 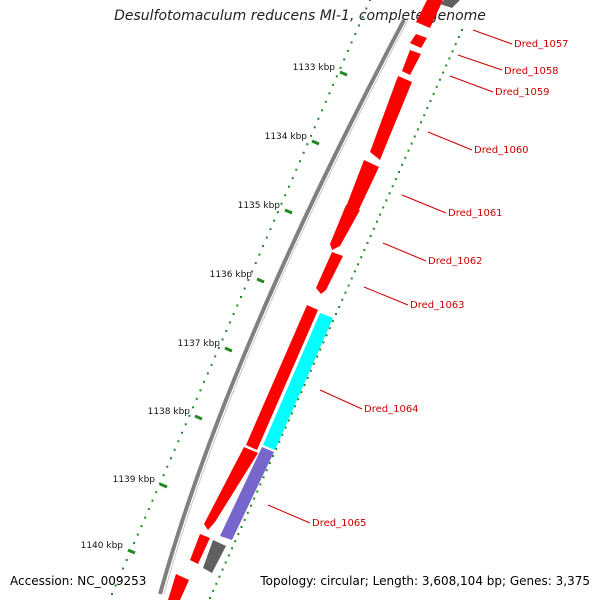 What do you see at coordinates (437, 305) in the screenshot?
I see `gene-label: Dred_1063` at bounding box center [437, 305].